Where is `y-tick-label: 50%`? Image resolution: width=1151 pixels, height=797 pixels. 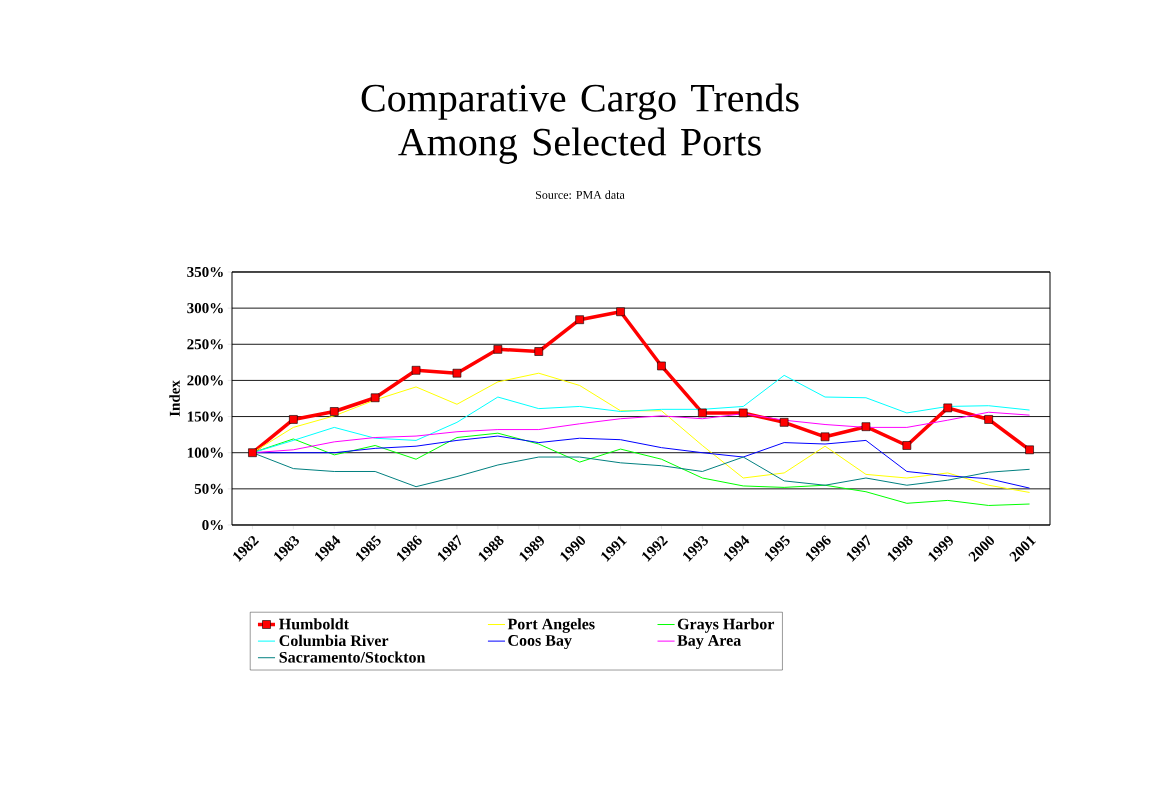
y-tick-label: 50% is located at coordinates (208, 488).